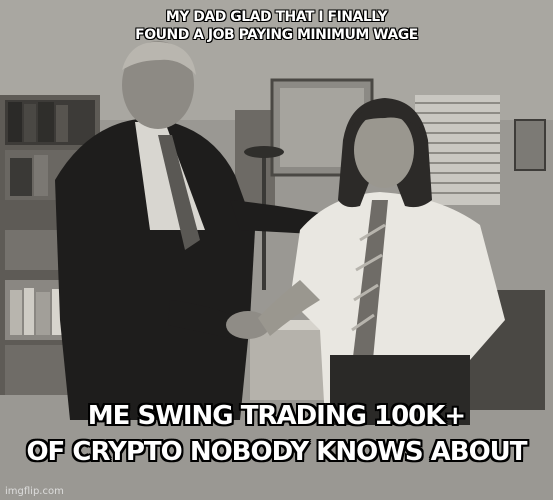  I want to click on imgflip-watermark: imgflip.com, so click(34, 491).